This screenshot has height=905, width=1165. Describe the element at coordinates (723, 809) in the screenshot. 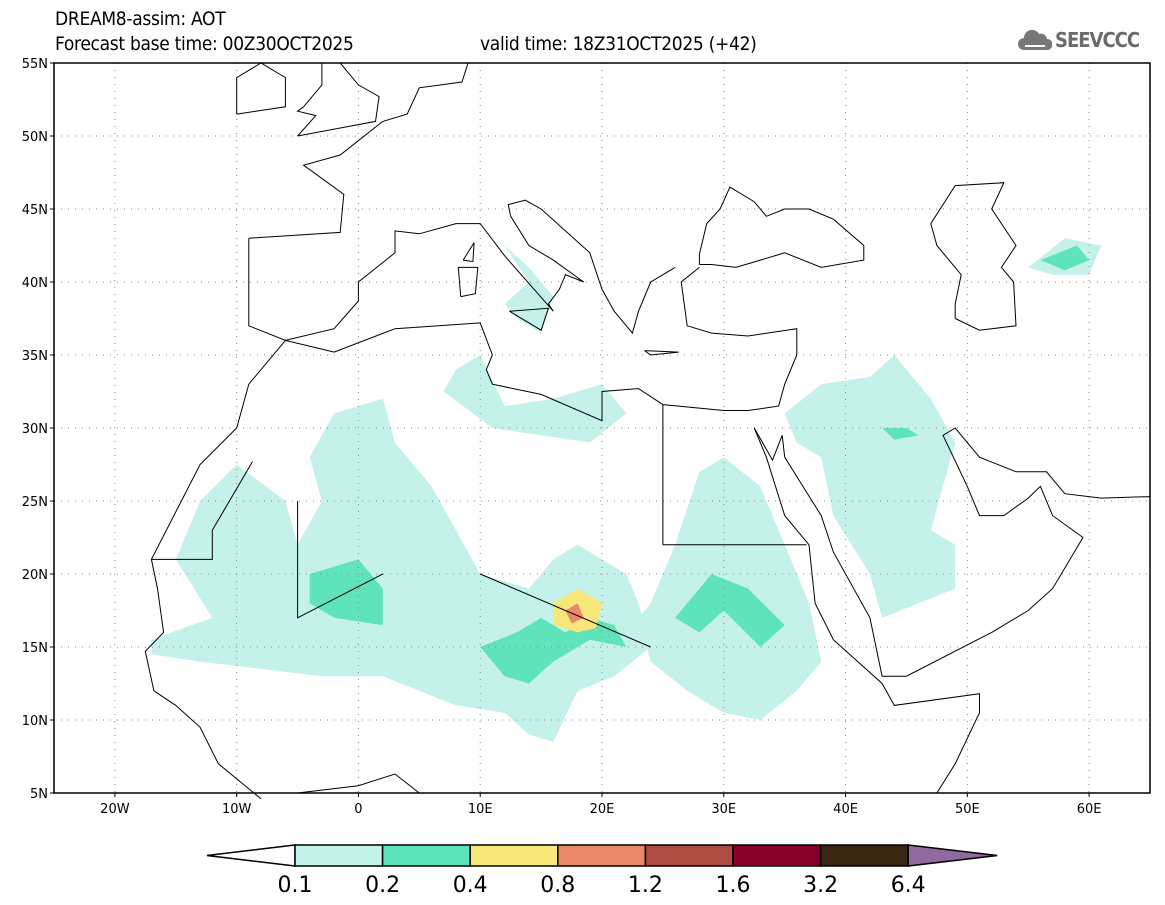

I see `lon-tick-label: 30E` at that location.